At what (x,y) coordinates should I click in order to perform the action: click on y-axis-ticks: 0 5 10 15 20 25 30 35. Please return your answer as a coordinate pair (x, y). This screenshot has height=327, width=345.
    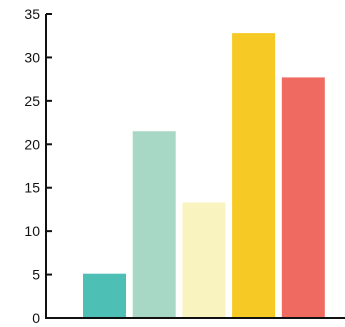
    Looking at the image, I should click on (38, 166).